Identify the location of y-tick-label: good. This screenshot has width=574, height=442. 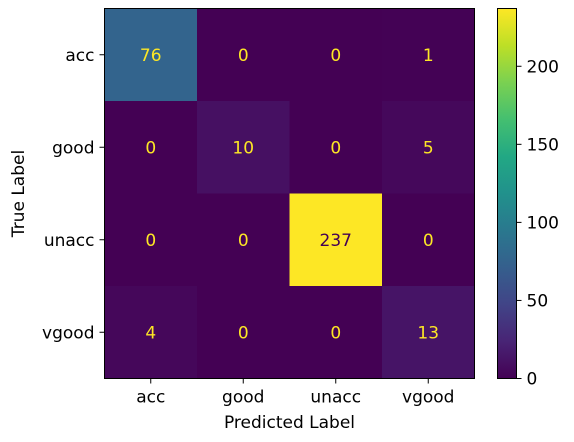
(73, 148).